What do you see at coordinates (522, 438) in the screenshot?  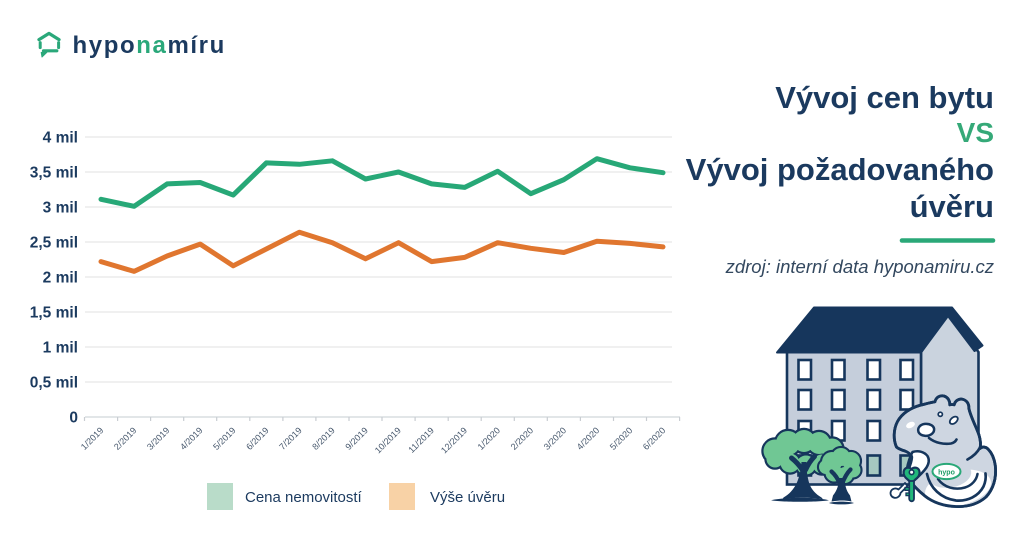 I see `svg-text: 2/2020` at bounding box center [522, 438].